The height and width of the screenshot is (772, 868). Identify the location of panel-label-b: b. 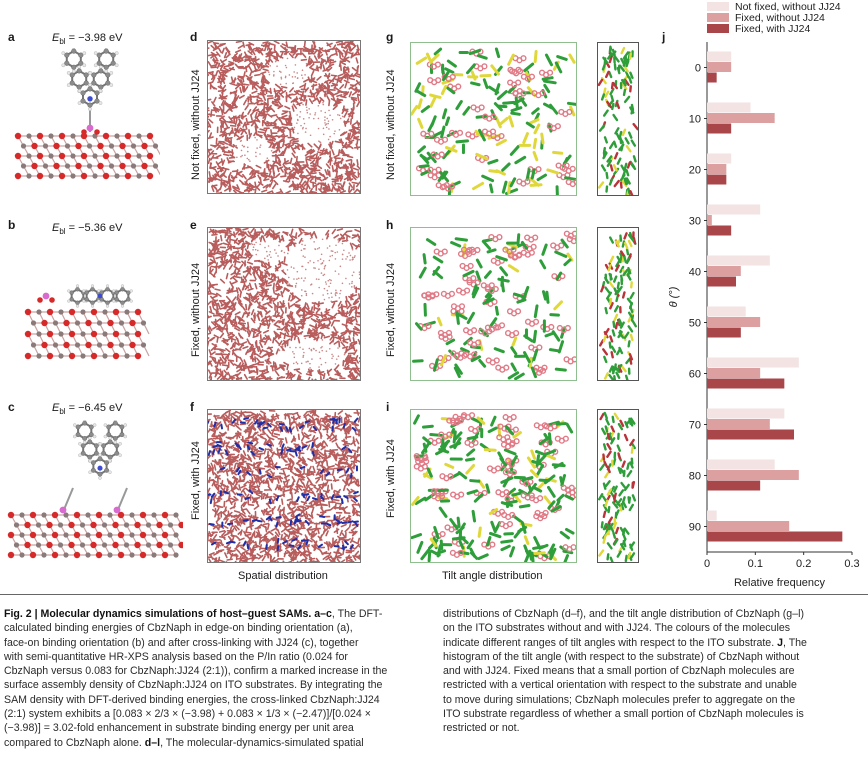
(12, 225).